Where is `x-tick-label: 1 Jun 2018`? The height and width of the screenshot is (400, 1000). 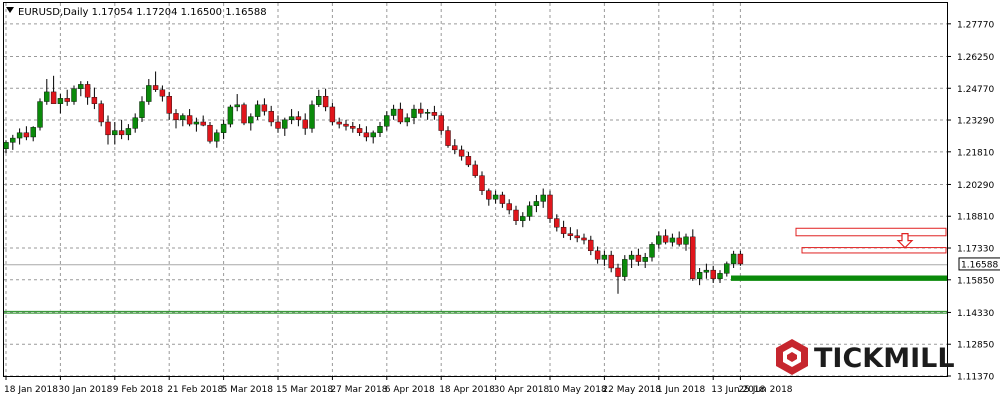 x-tick-label: 1 Jun 2018 is located at coordinates (681, 390).